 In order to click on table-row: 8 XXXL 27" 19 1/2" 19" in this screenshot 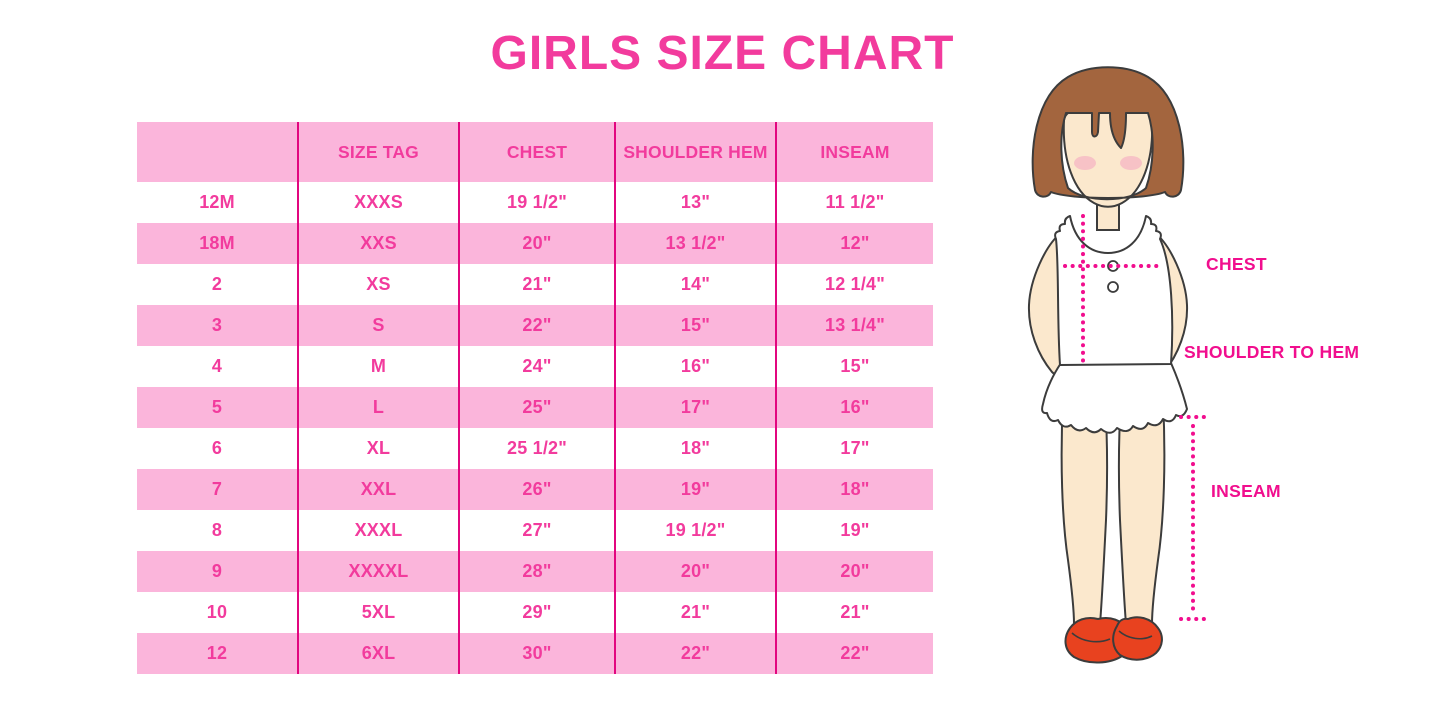, I will do `click(535, 530)`.